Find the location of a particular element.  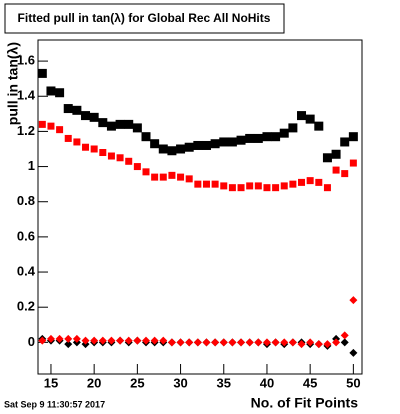

title-box is located at coordinates (144, 18).